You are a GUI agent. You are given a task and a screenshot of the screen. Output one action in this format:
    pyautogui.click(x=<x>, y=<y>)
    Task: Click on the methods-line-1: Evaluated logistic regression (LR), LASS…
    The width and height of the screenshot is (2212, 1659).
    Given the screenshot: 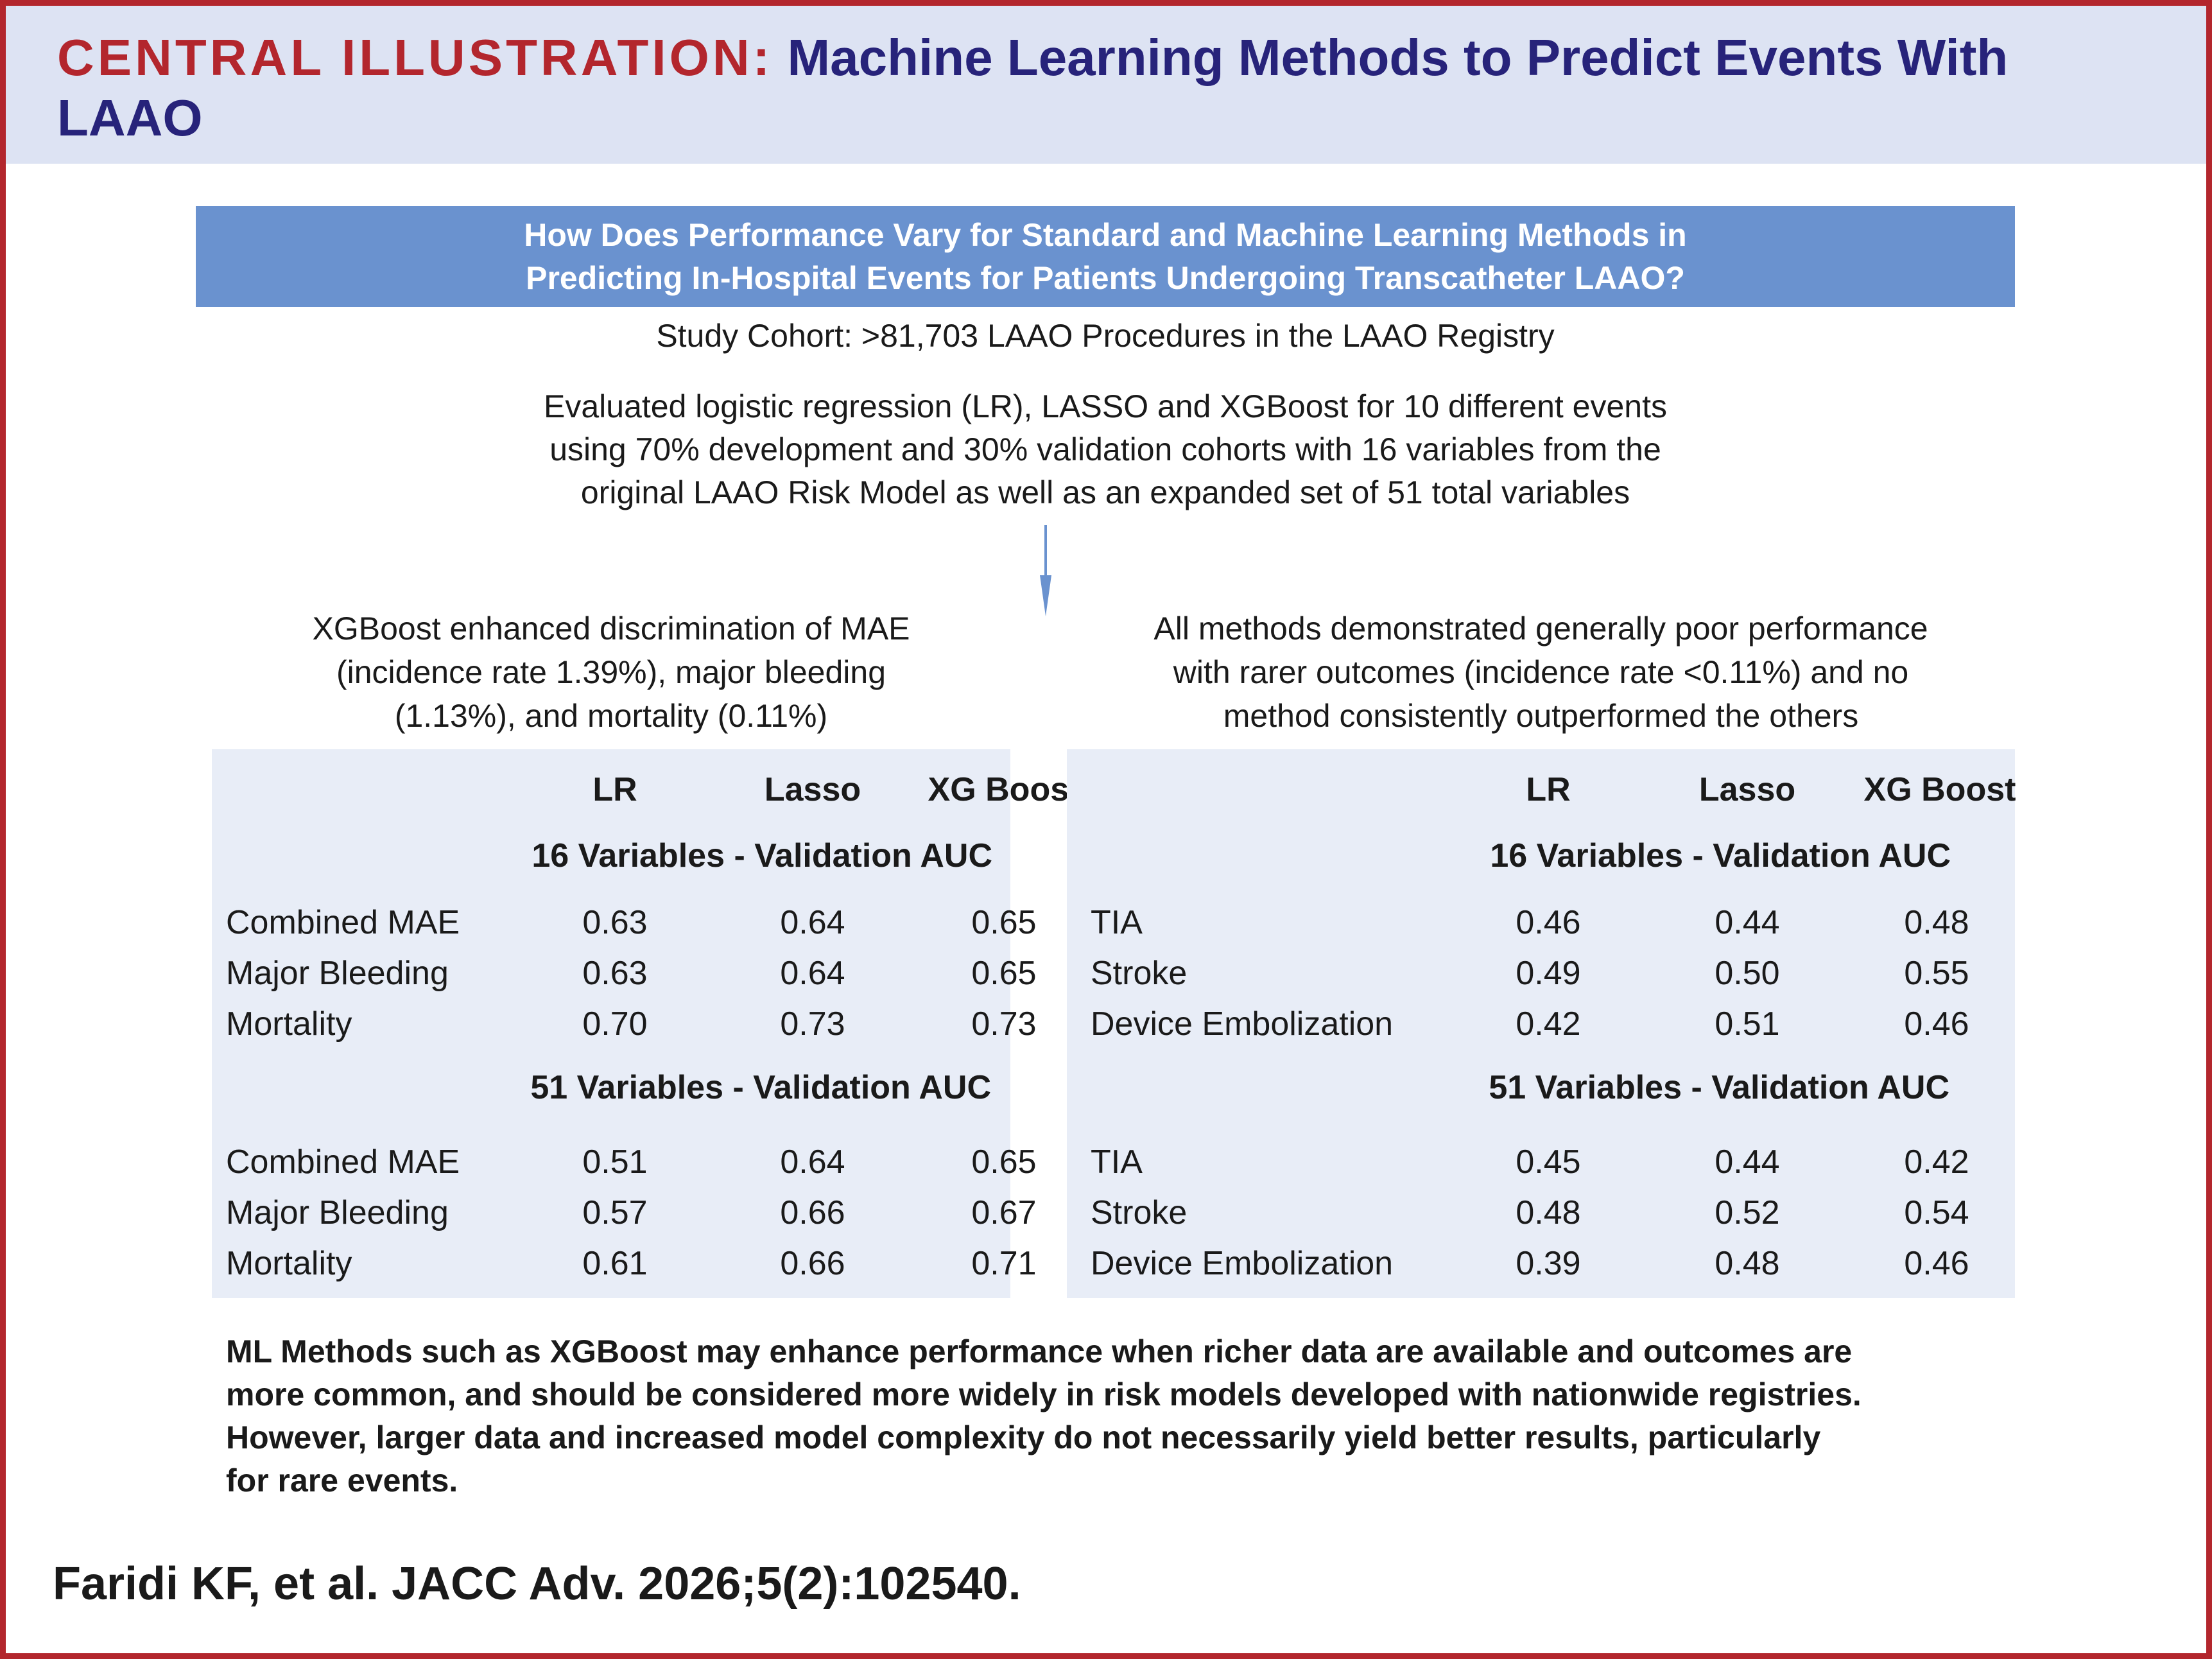 What is the action you would take?
    pyautogui.click(x=1105, y=406)
    